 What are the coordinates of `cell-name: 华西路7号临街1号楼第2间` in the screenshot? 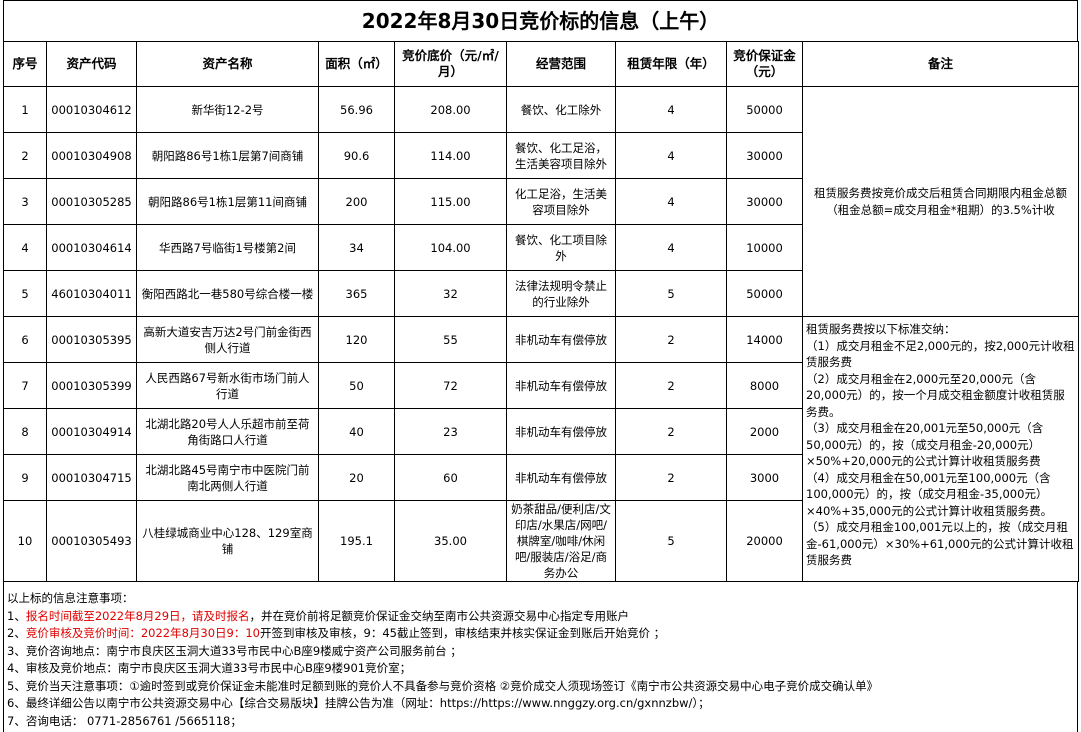 It's located at (227, 247).